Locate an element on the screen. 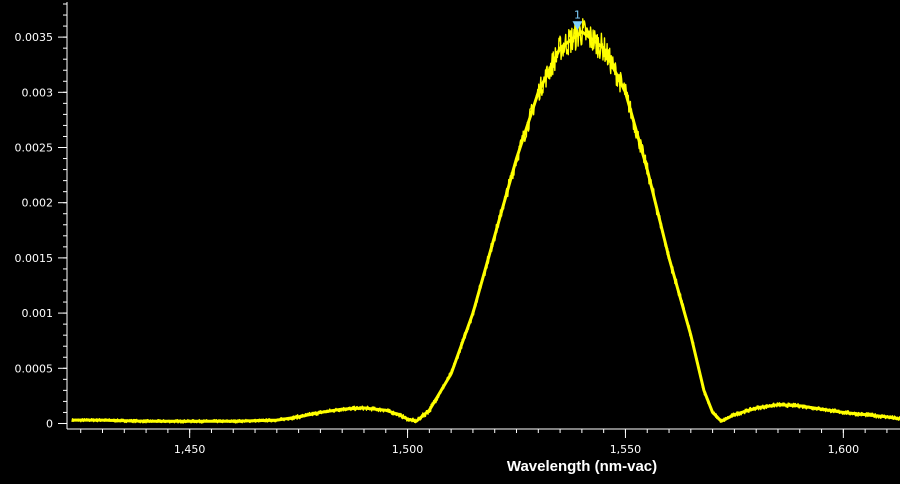 This screenshot has width=900, height=484. x-tick-label: 1,600 is located at coordinates (844, 449).